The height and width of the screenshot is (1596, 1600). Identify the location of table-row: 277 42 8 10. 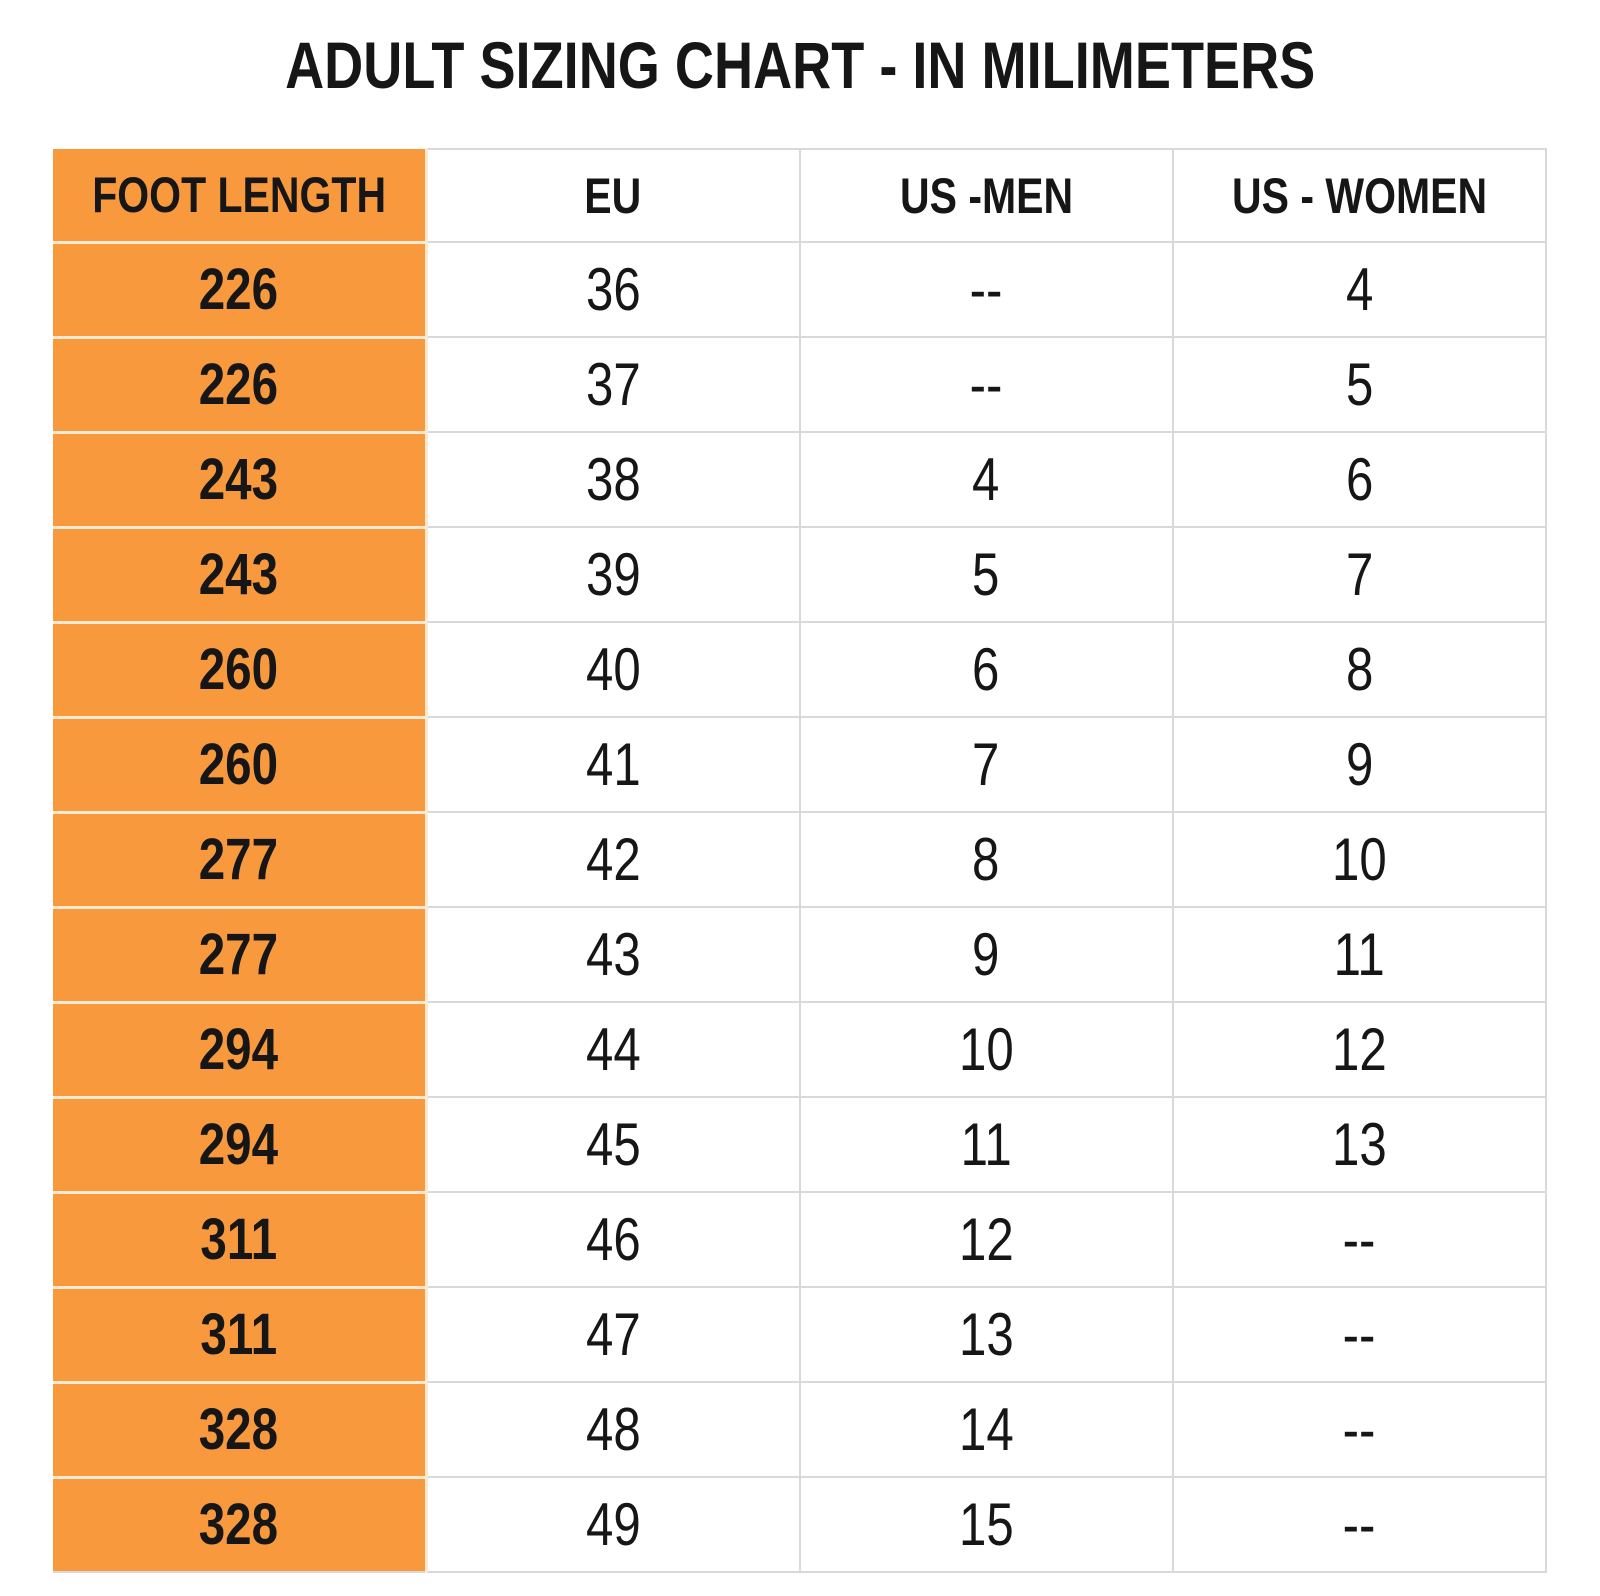
(800, 860).